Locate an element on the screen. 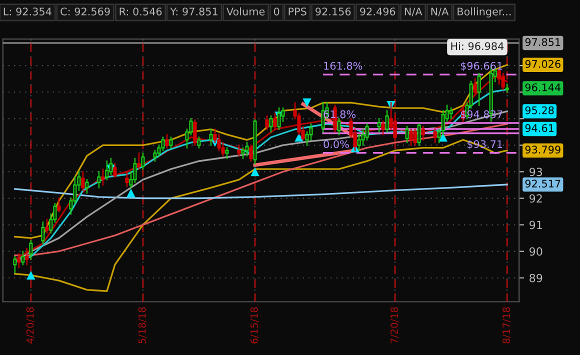  annotation: 97.851 is located at coordinates (542, 42).